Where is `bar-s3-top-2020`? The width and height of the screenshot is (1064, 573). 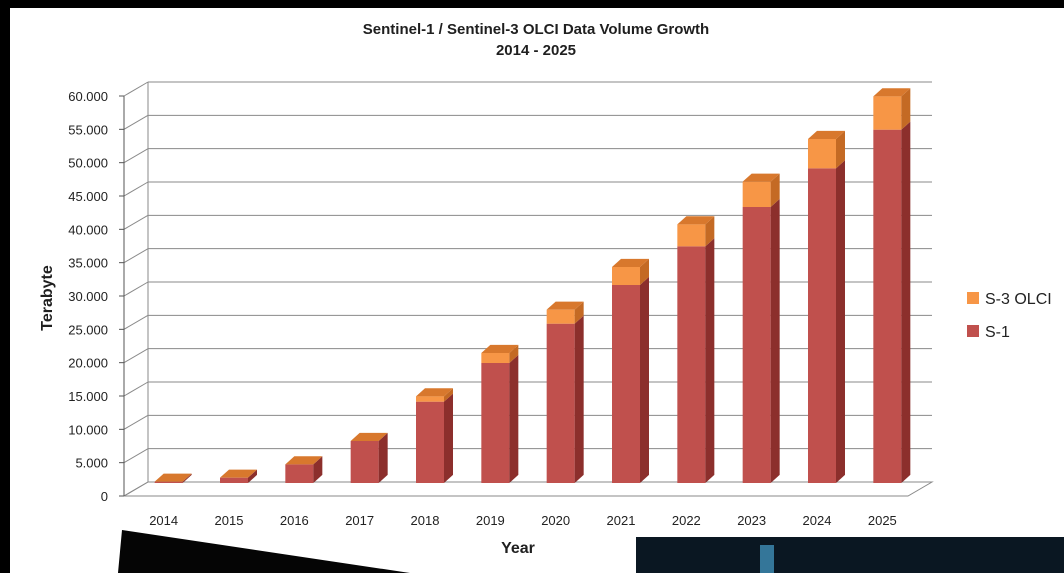
bar-s3-top-2020 is located at coordinates (565, 305).